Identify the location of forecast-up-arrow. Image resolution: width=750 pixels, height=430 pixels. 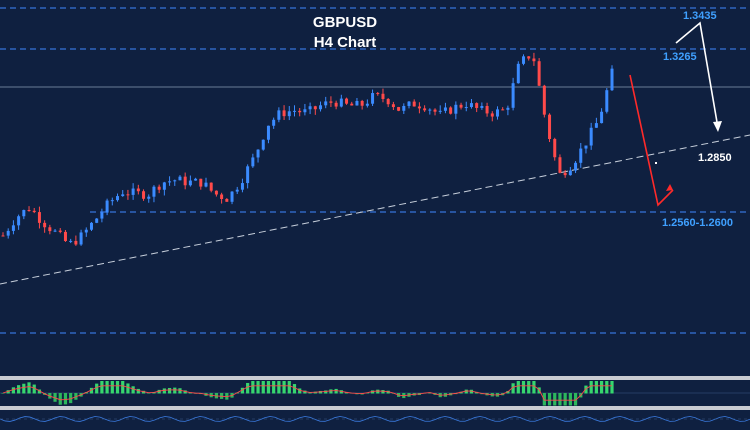
(697, 75).